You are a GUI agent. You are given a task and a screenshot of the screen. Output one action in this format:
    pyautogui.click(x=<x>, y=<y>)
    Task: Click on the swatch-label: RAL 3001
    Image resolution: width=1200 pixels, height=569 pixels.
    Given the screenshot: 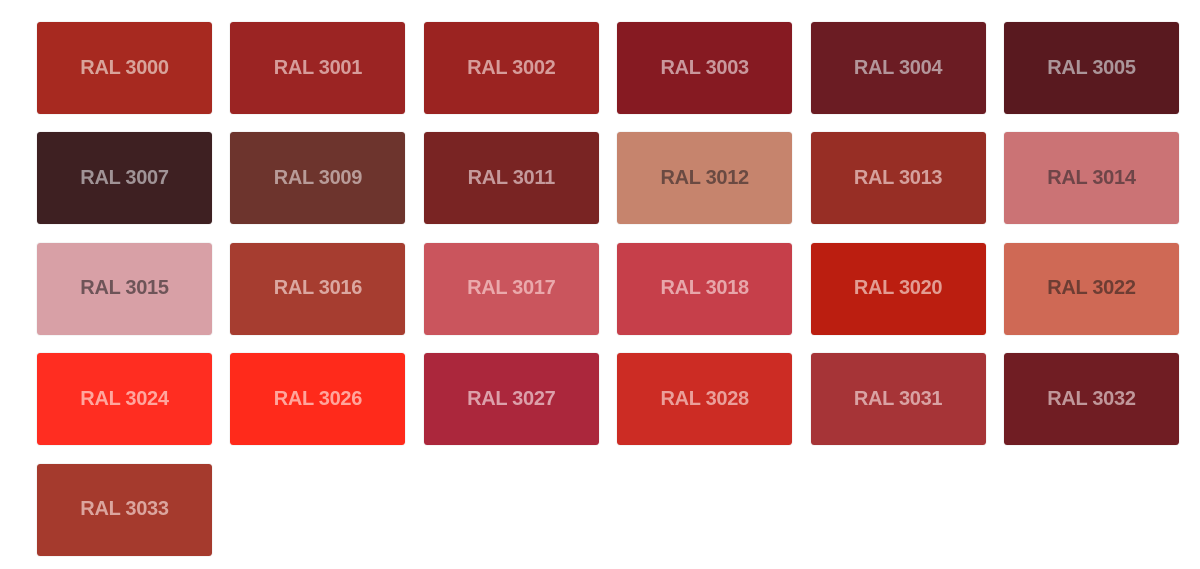 What is the action you would take?
    pyautogui.click(x=318, y=67)
    